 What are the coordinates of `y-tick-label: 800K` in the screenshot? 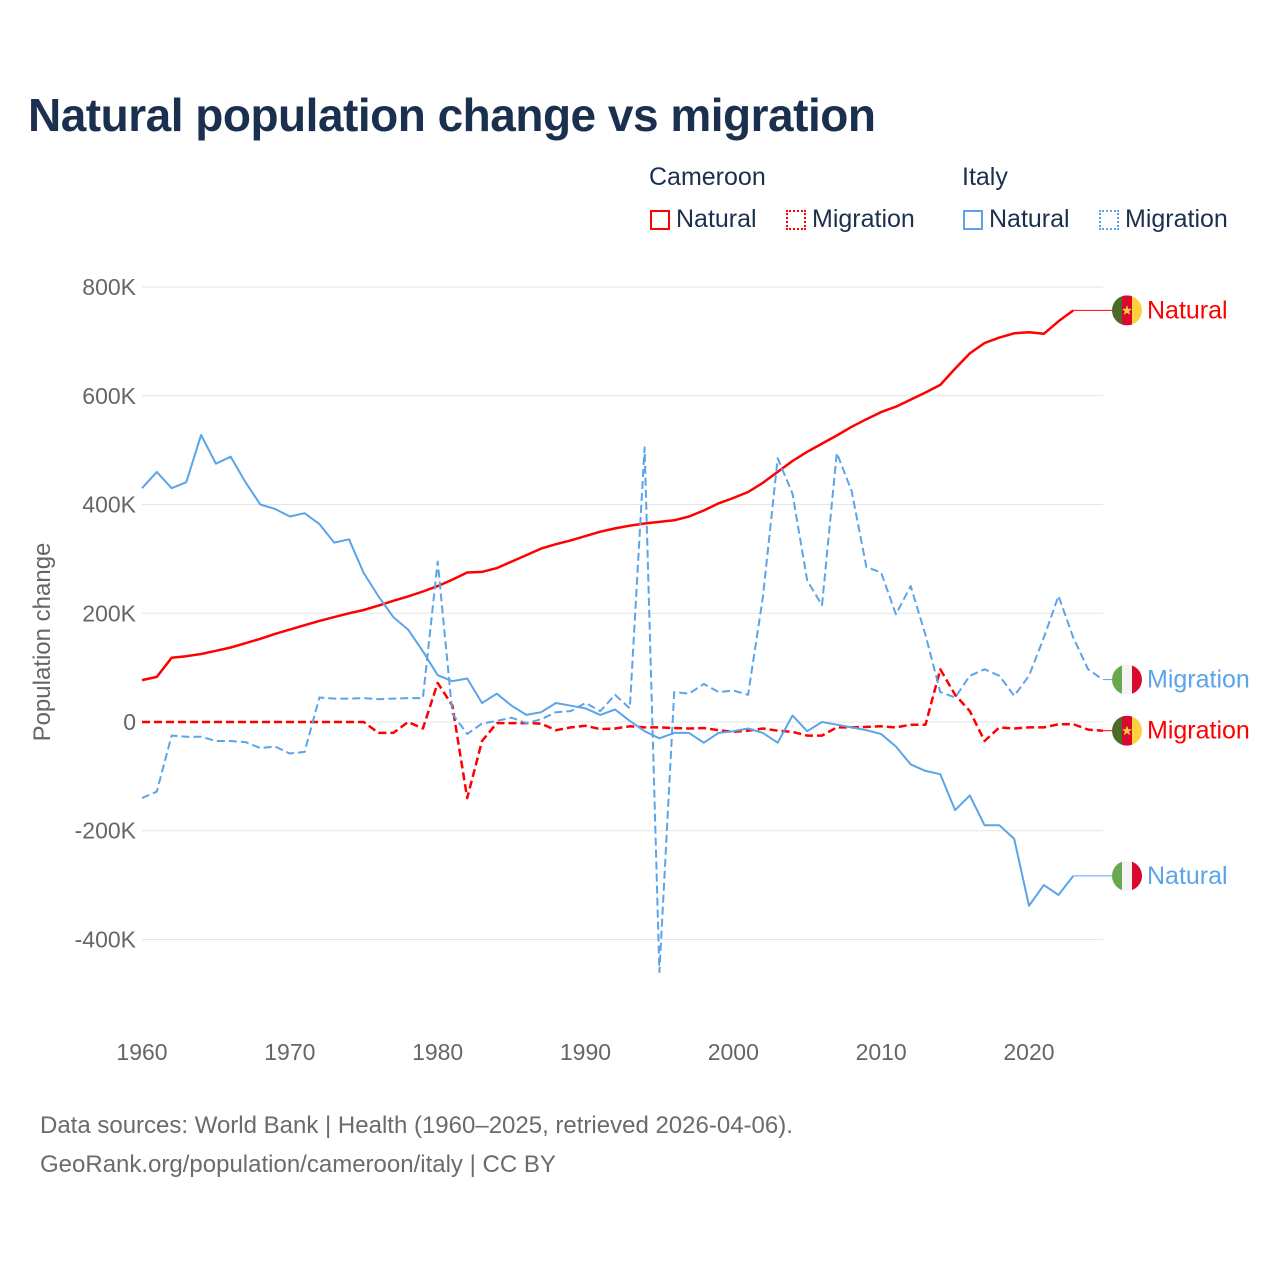 It's located at (109, 287).